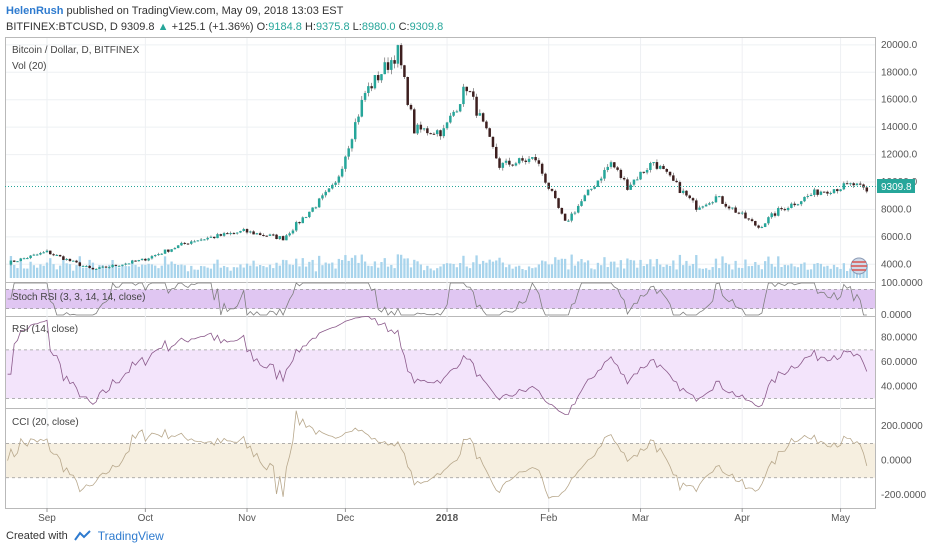  Describe the element at coordinates (45, 422) in the screenshot. I see `cci-title: CCI (20, close)` at that location.